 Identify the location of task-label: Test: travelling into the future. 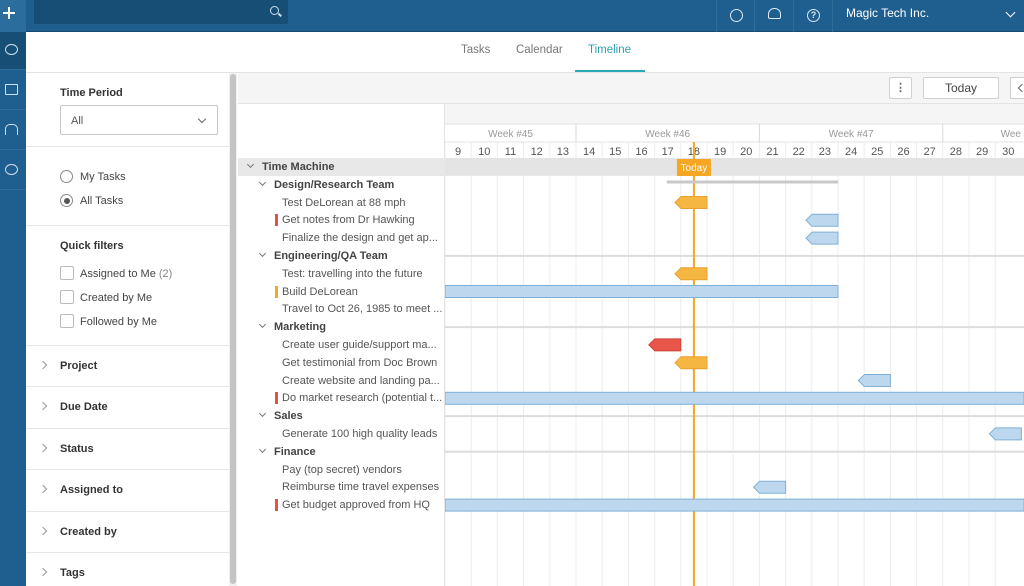
(352, 273).